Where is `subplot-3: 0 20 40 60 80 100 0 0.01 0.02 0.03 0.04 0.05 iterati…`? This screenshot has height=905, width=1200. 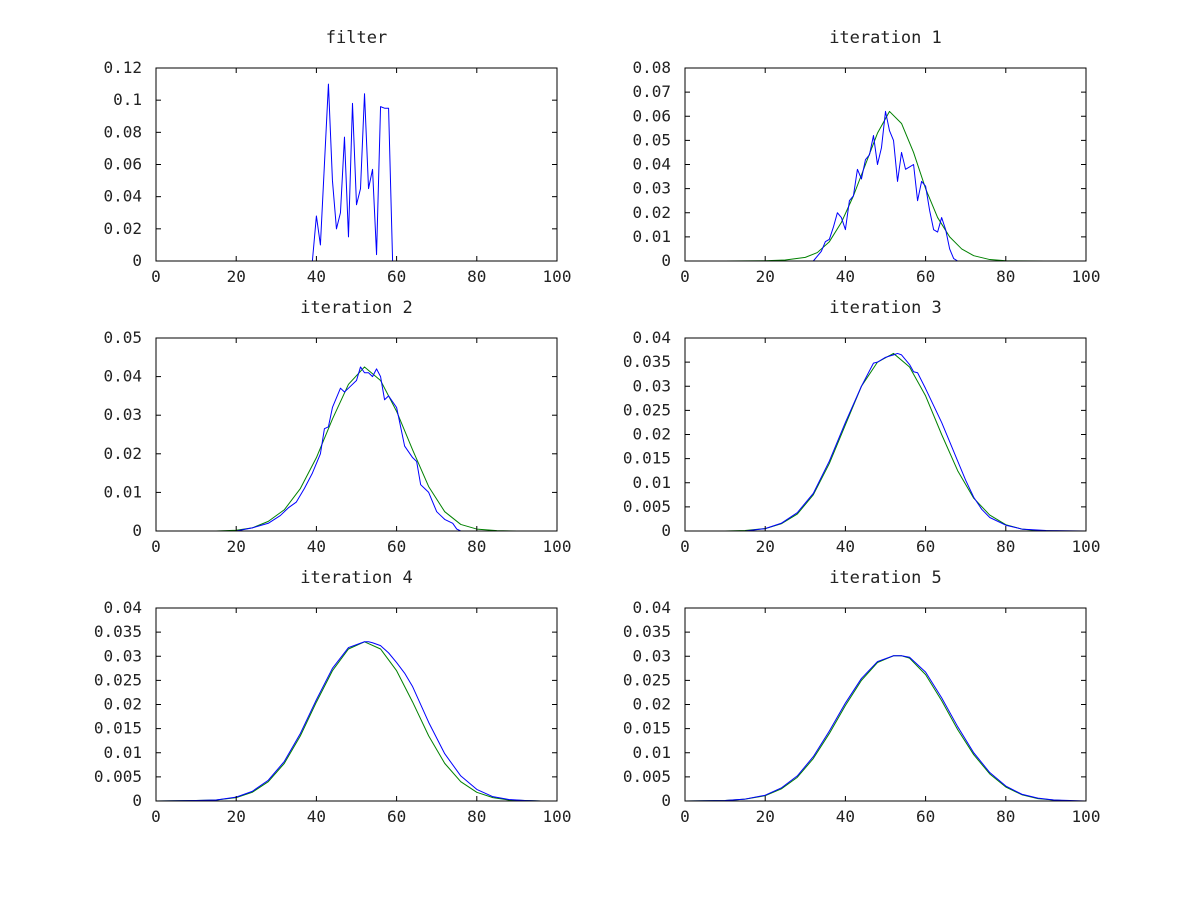 subplot-3: 0 20 40 60 80 100 0 0.01 0.02 0.03 0.04 0.05 iterati… is located at coordinates (337, 427).